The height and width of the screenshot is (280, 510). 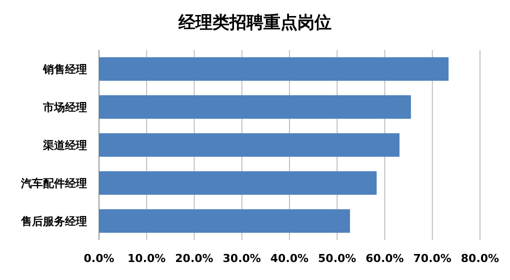 I want to click on y-tick-label: 销售经理, so click(x=64, y=69).